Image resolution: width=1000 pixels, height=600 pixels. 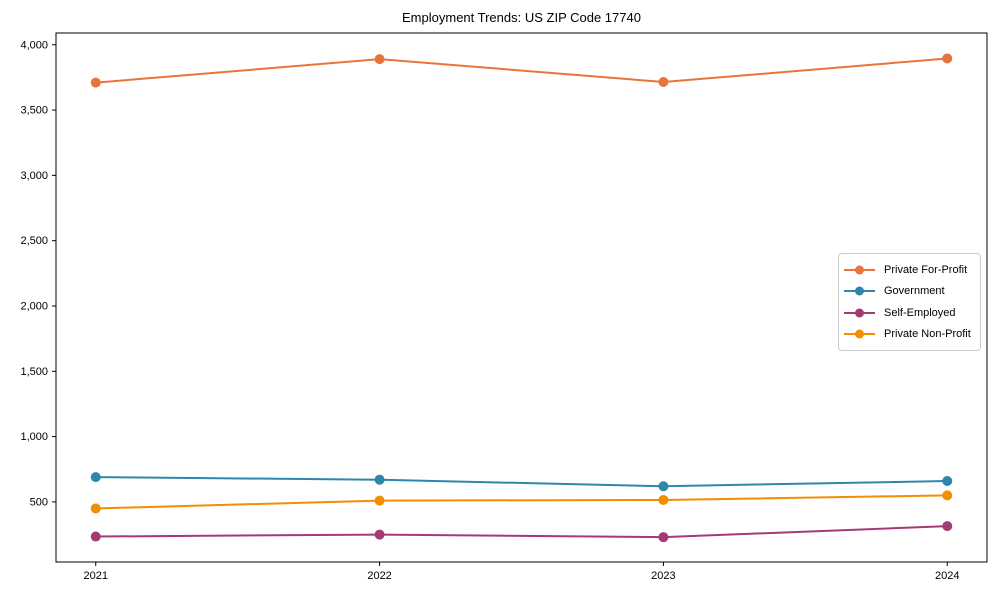 I want to click on y-tick-label: 500, so click(x=39, y=502).